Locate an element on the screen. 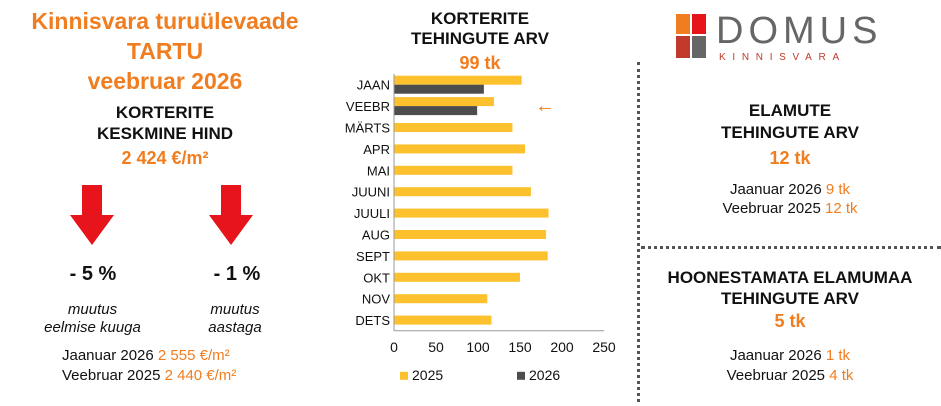  vertical-divider is located at coordinates (638, 232).